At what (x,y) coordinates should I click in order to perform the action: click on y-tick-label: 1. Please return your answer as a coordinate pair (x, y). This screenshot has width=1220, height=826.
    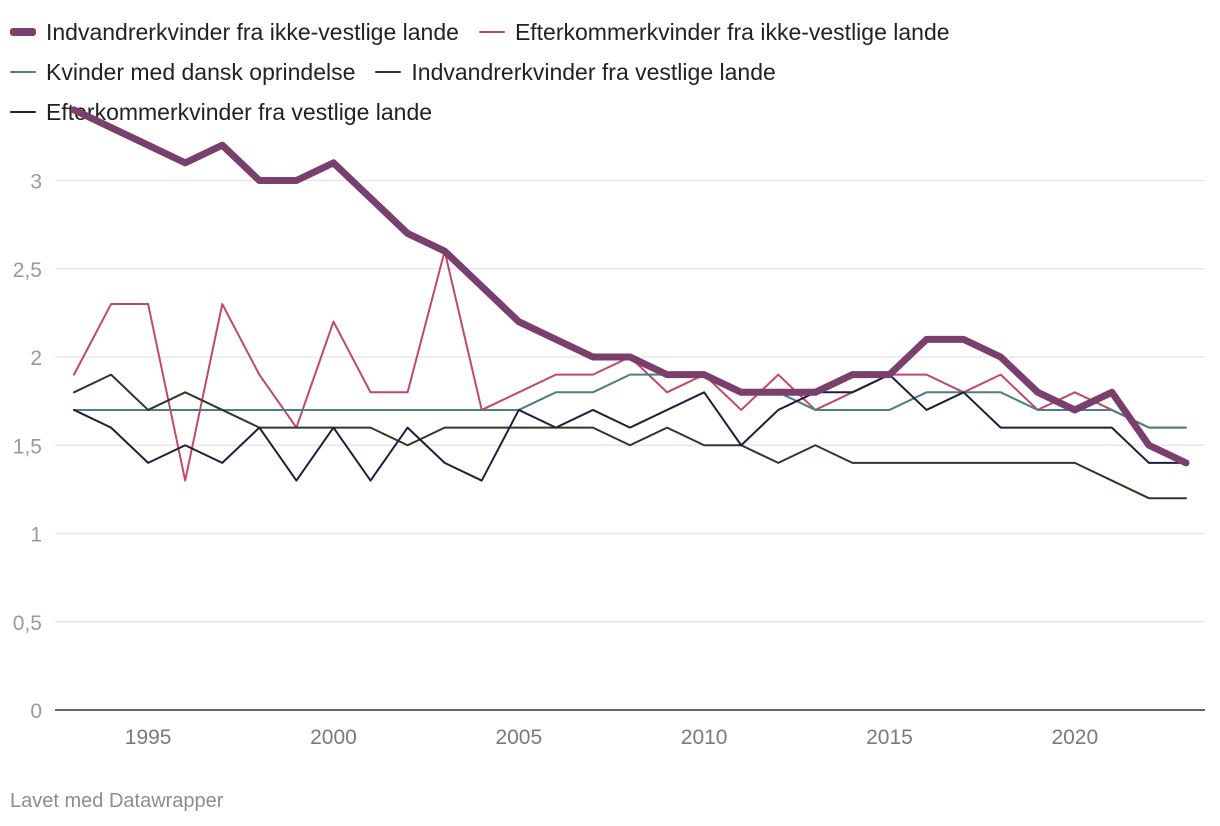
    Looking at the image, I should click on (36, 535).